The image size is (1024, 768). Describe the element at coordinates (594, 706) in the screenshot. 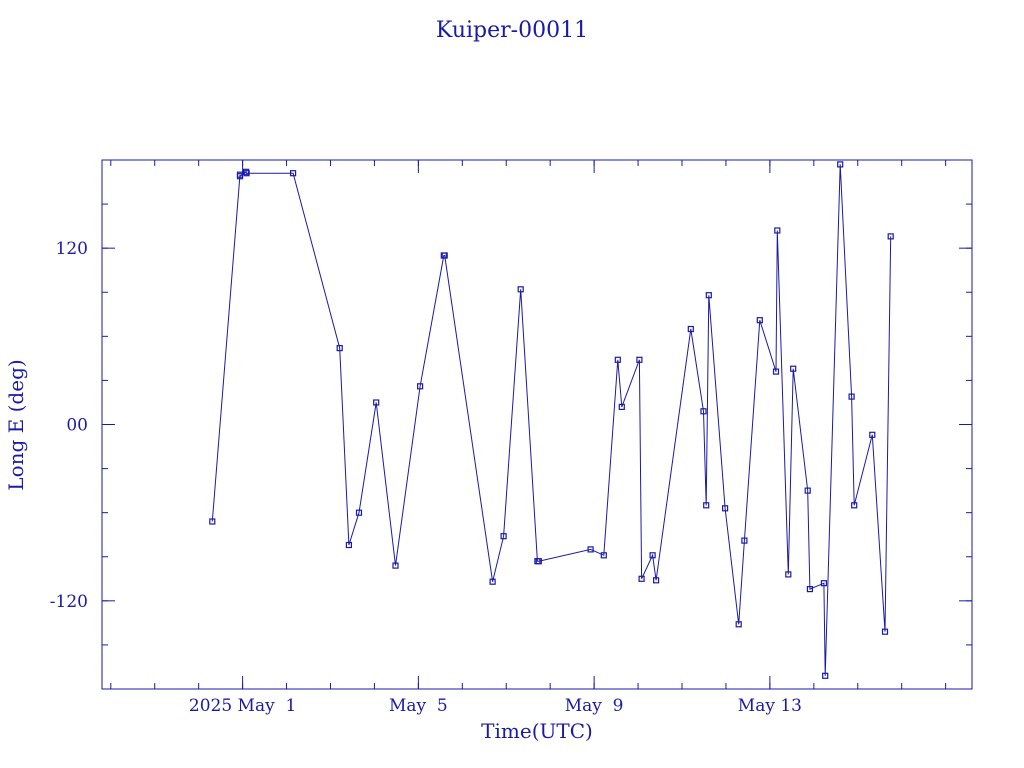

I see `x-tick-label: May 9` at that location.